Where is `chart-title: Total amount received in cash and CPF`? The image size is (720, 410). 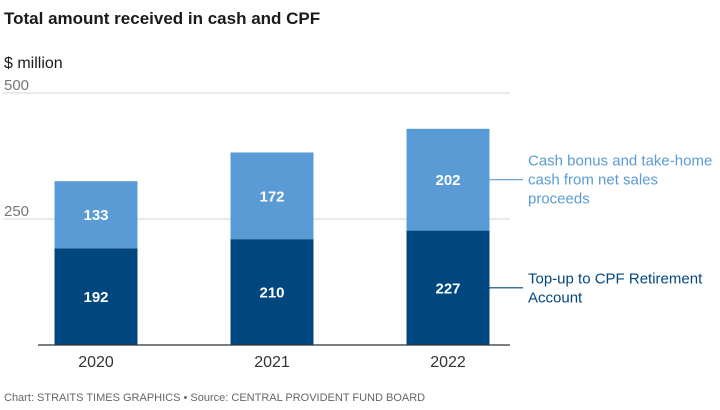
chart-title: Total amount received in cash and CPF is located at coordinates (162, 18).